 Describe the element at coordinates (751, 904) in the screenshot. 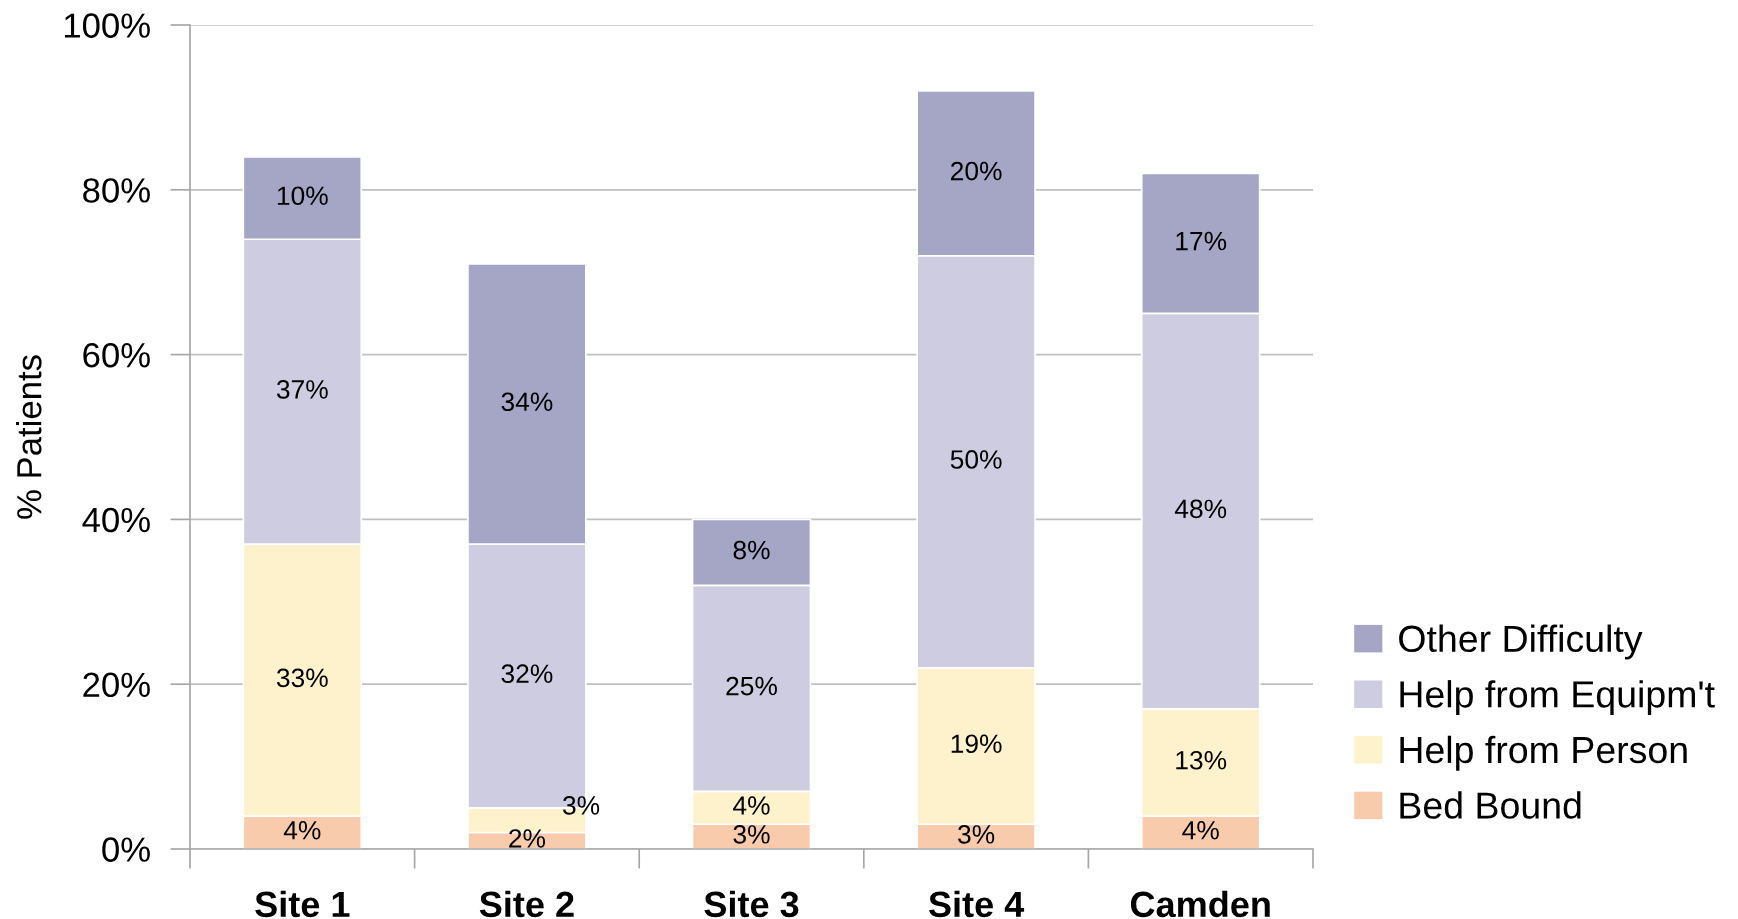

I see `x-tick-label: Site 3` at that location.